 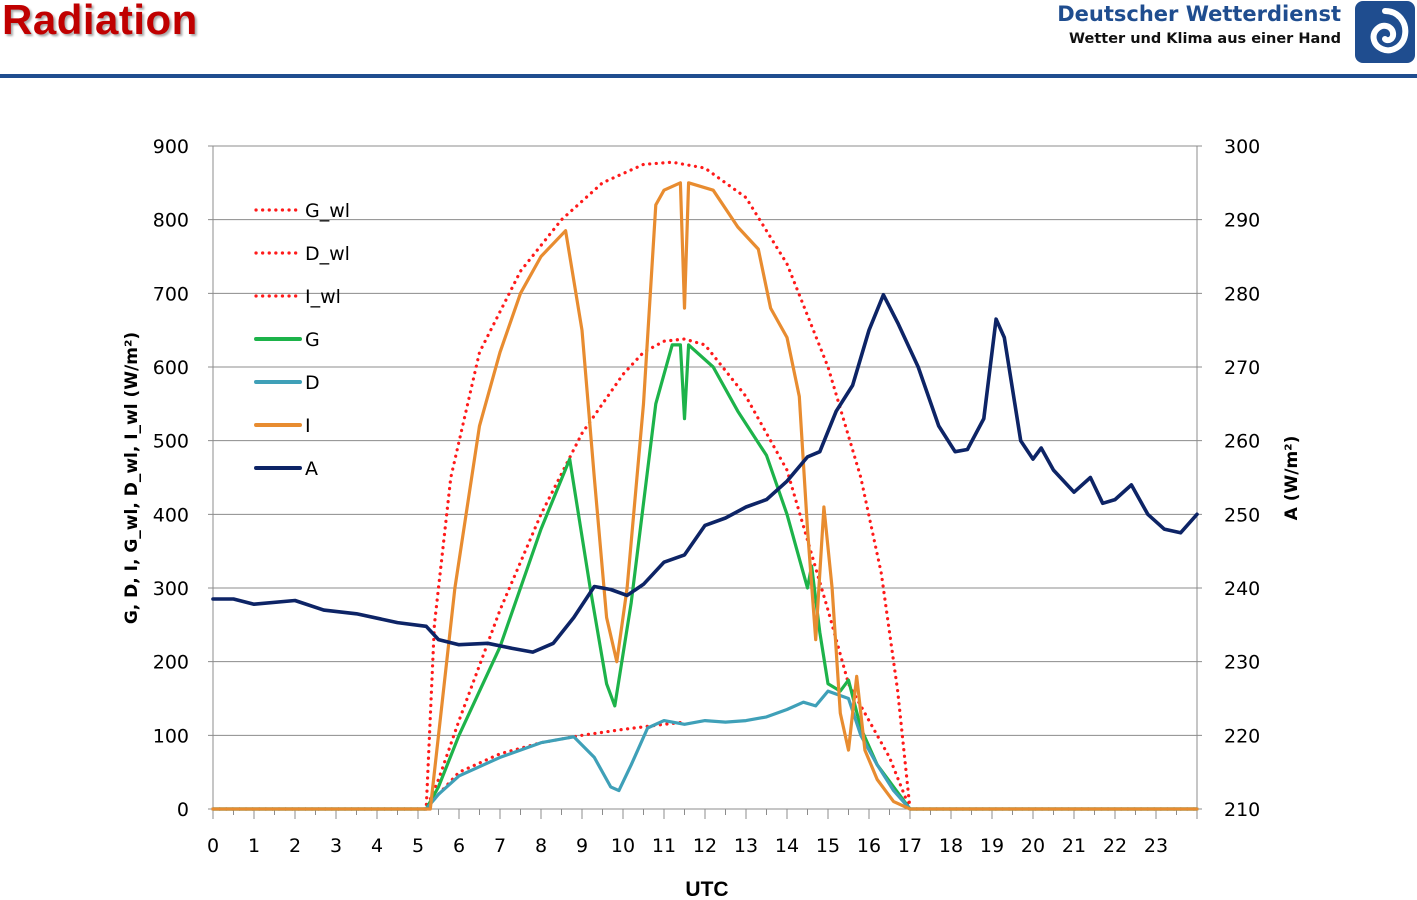 I want to click on x-axis-label: UTC, so click(x=706, y=889).